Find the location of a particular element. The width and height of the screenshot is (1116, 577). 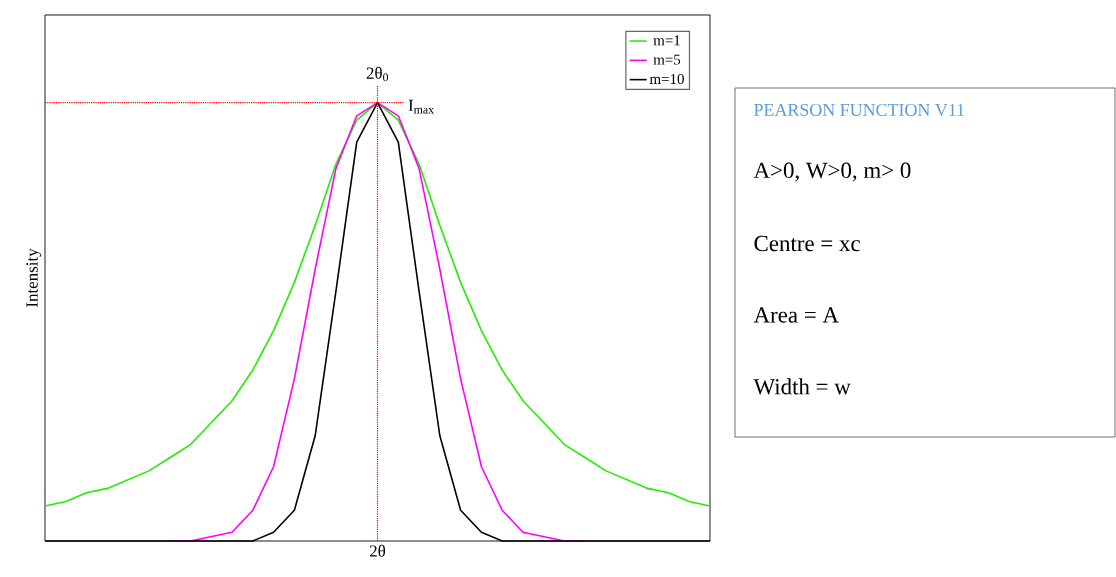

y-axis-title: Intensity is located at coordinates (34, 278).